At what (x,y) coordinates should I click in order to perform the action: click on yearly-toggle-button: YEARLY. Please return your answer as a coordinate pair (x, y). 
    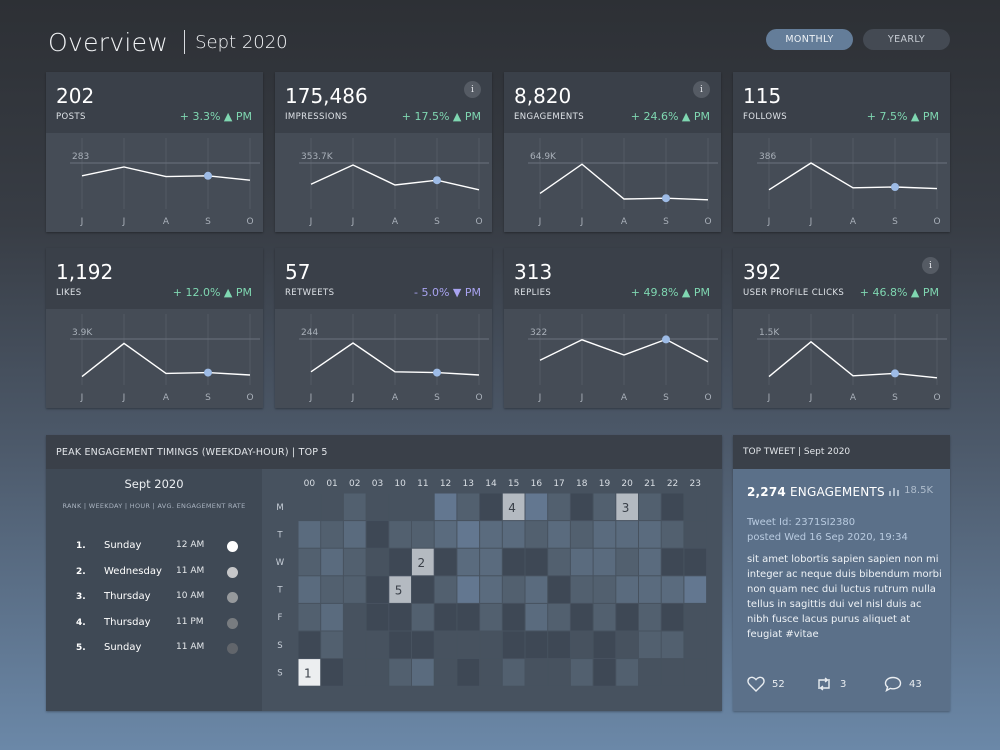
    Looking at the image, I should click on (906, 39).